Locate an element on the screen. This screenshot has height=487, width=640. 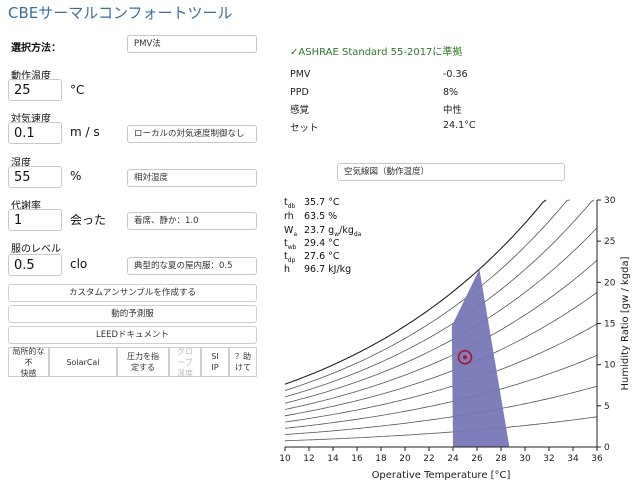
x-tick-label: 36 is located at coordinates (597, 459).